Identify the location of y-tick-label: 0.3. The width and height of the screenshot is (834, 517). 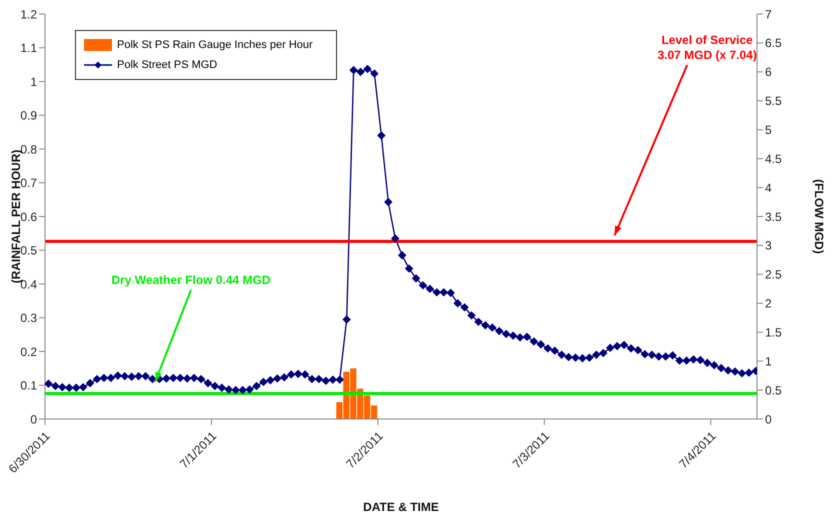
(29, 318).